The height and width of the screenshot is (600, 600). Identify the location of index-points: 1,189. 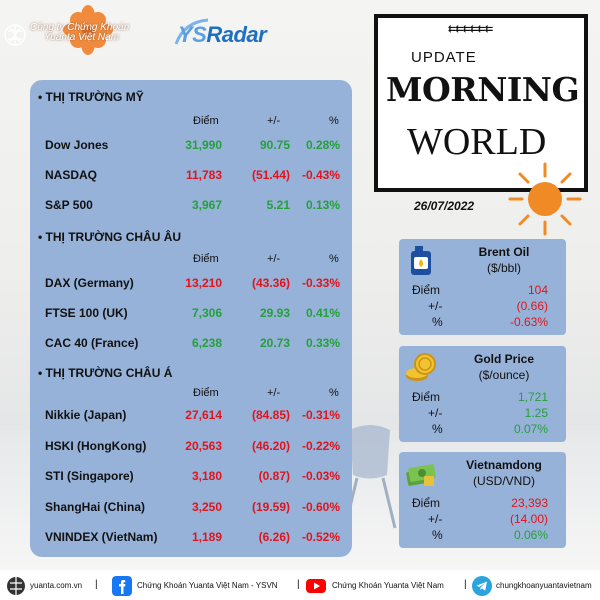
(206, 537).